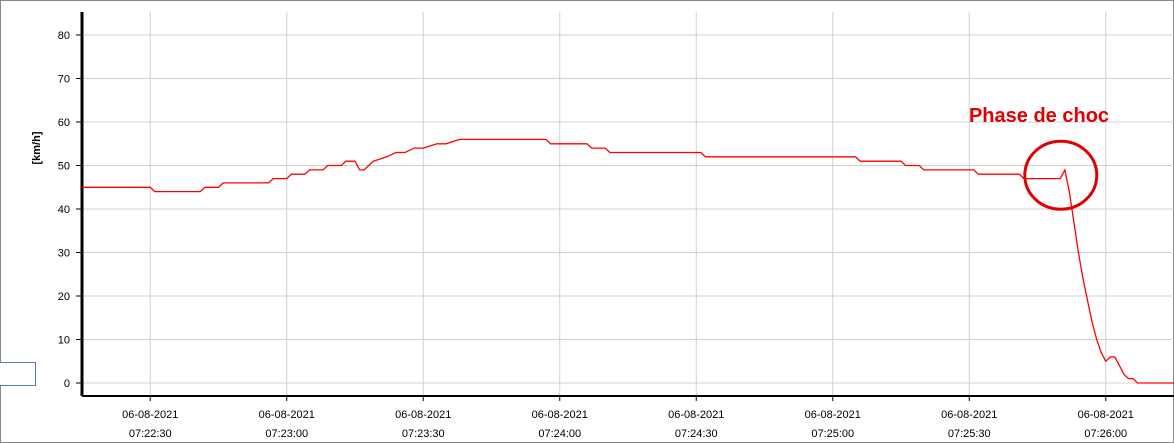 The height and width of the screenshot is (443, 1174). What do you see at coordinates (64, 210) in the screenshot?
I see `y-tick-label: 40` at bounding box center [64, 210].